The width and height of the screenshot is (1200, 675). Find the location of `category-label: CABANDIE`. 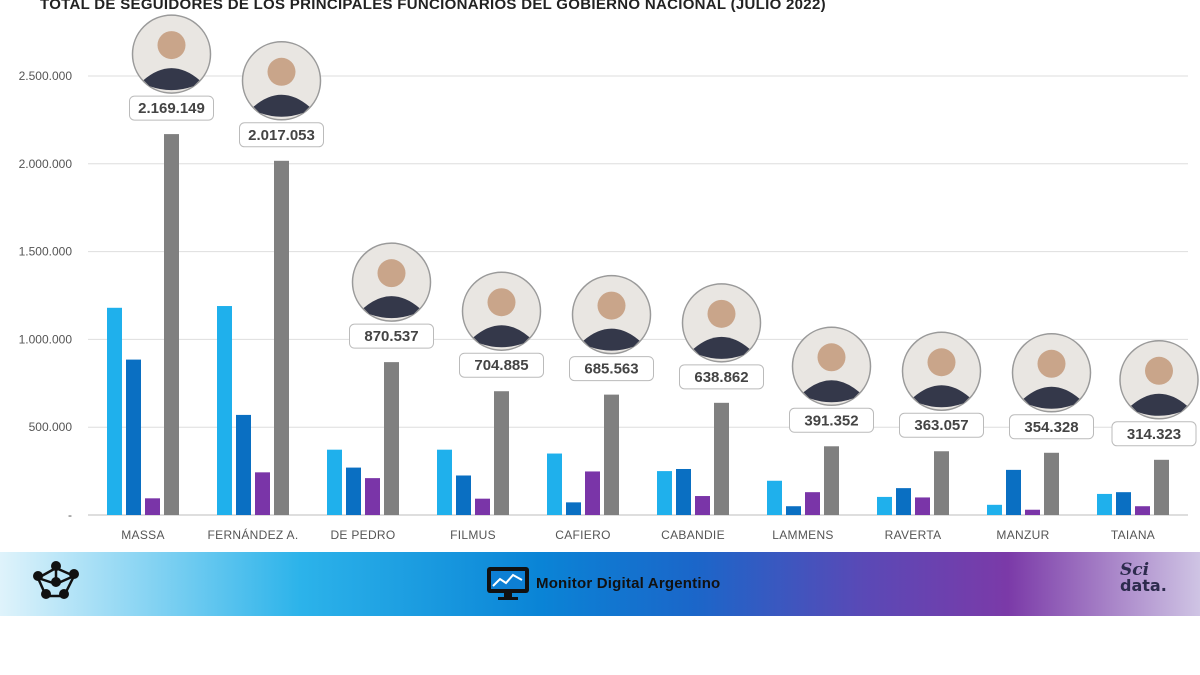

category-label: CABANDIE is located at coordinates (693, 535).